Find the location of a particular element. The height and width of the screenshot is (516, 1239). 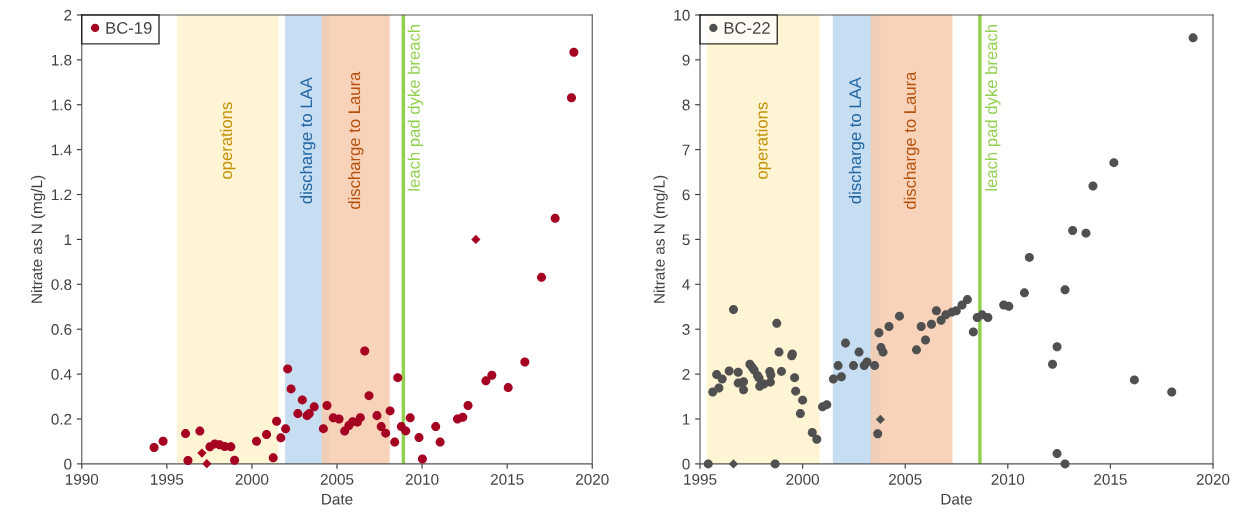

y-tick-label: 6 is located at coordinates (686, 195).